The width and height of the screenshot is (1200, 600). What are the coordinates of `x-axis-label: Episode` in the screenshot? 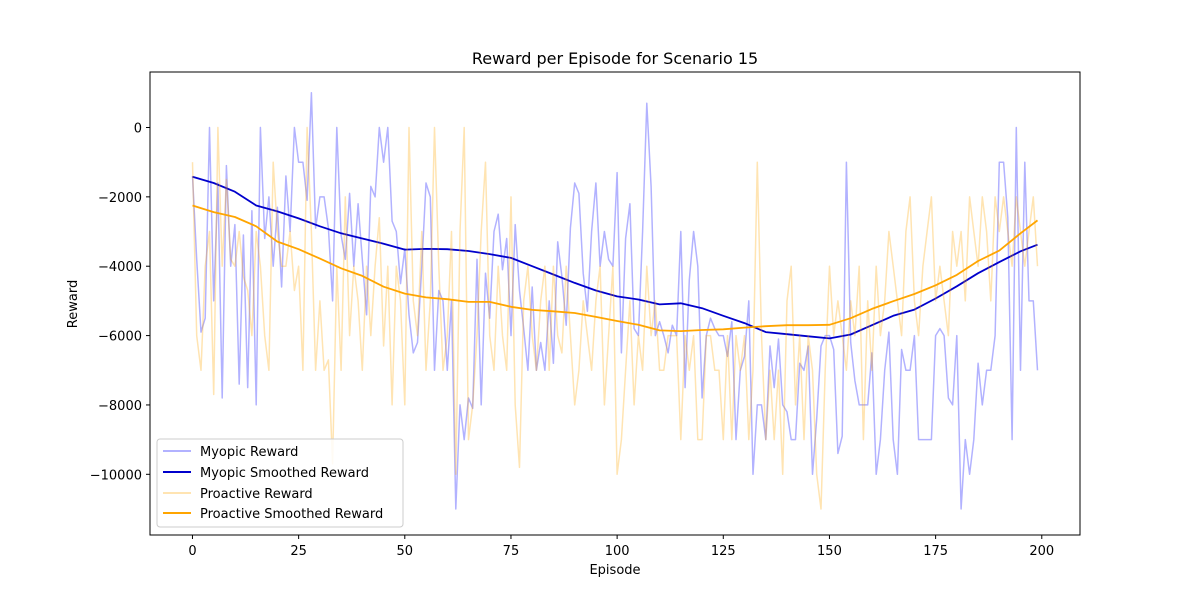 It's located at (614, 570).